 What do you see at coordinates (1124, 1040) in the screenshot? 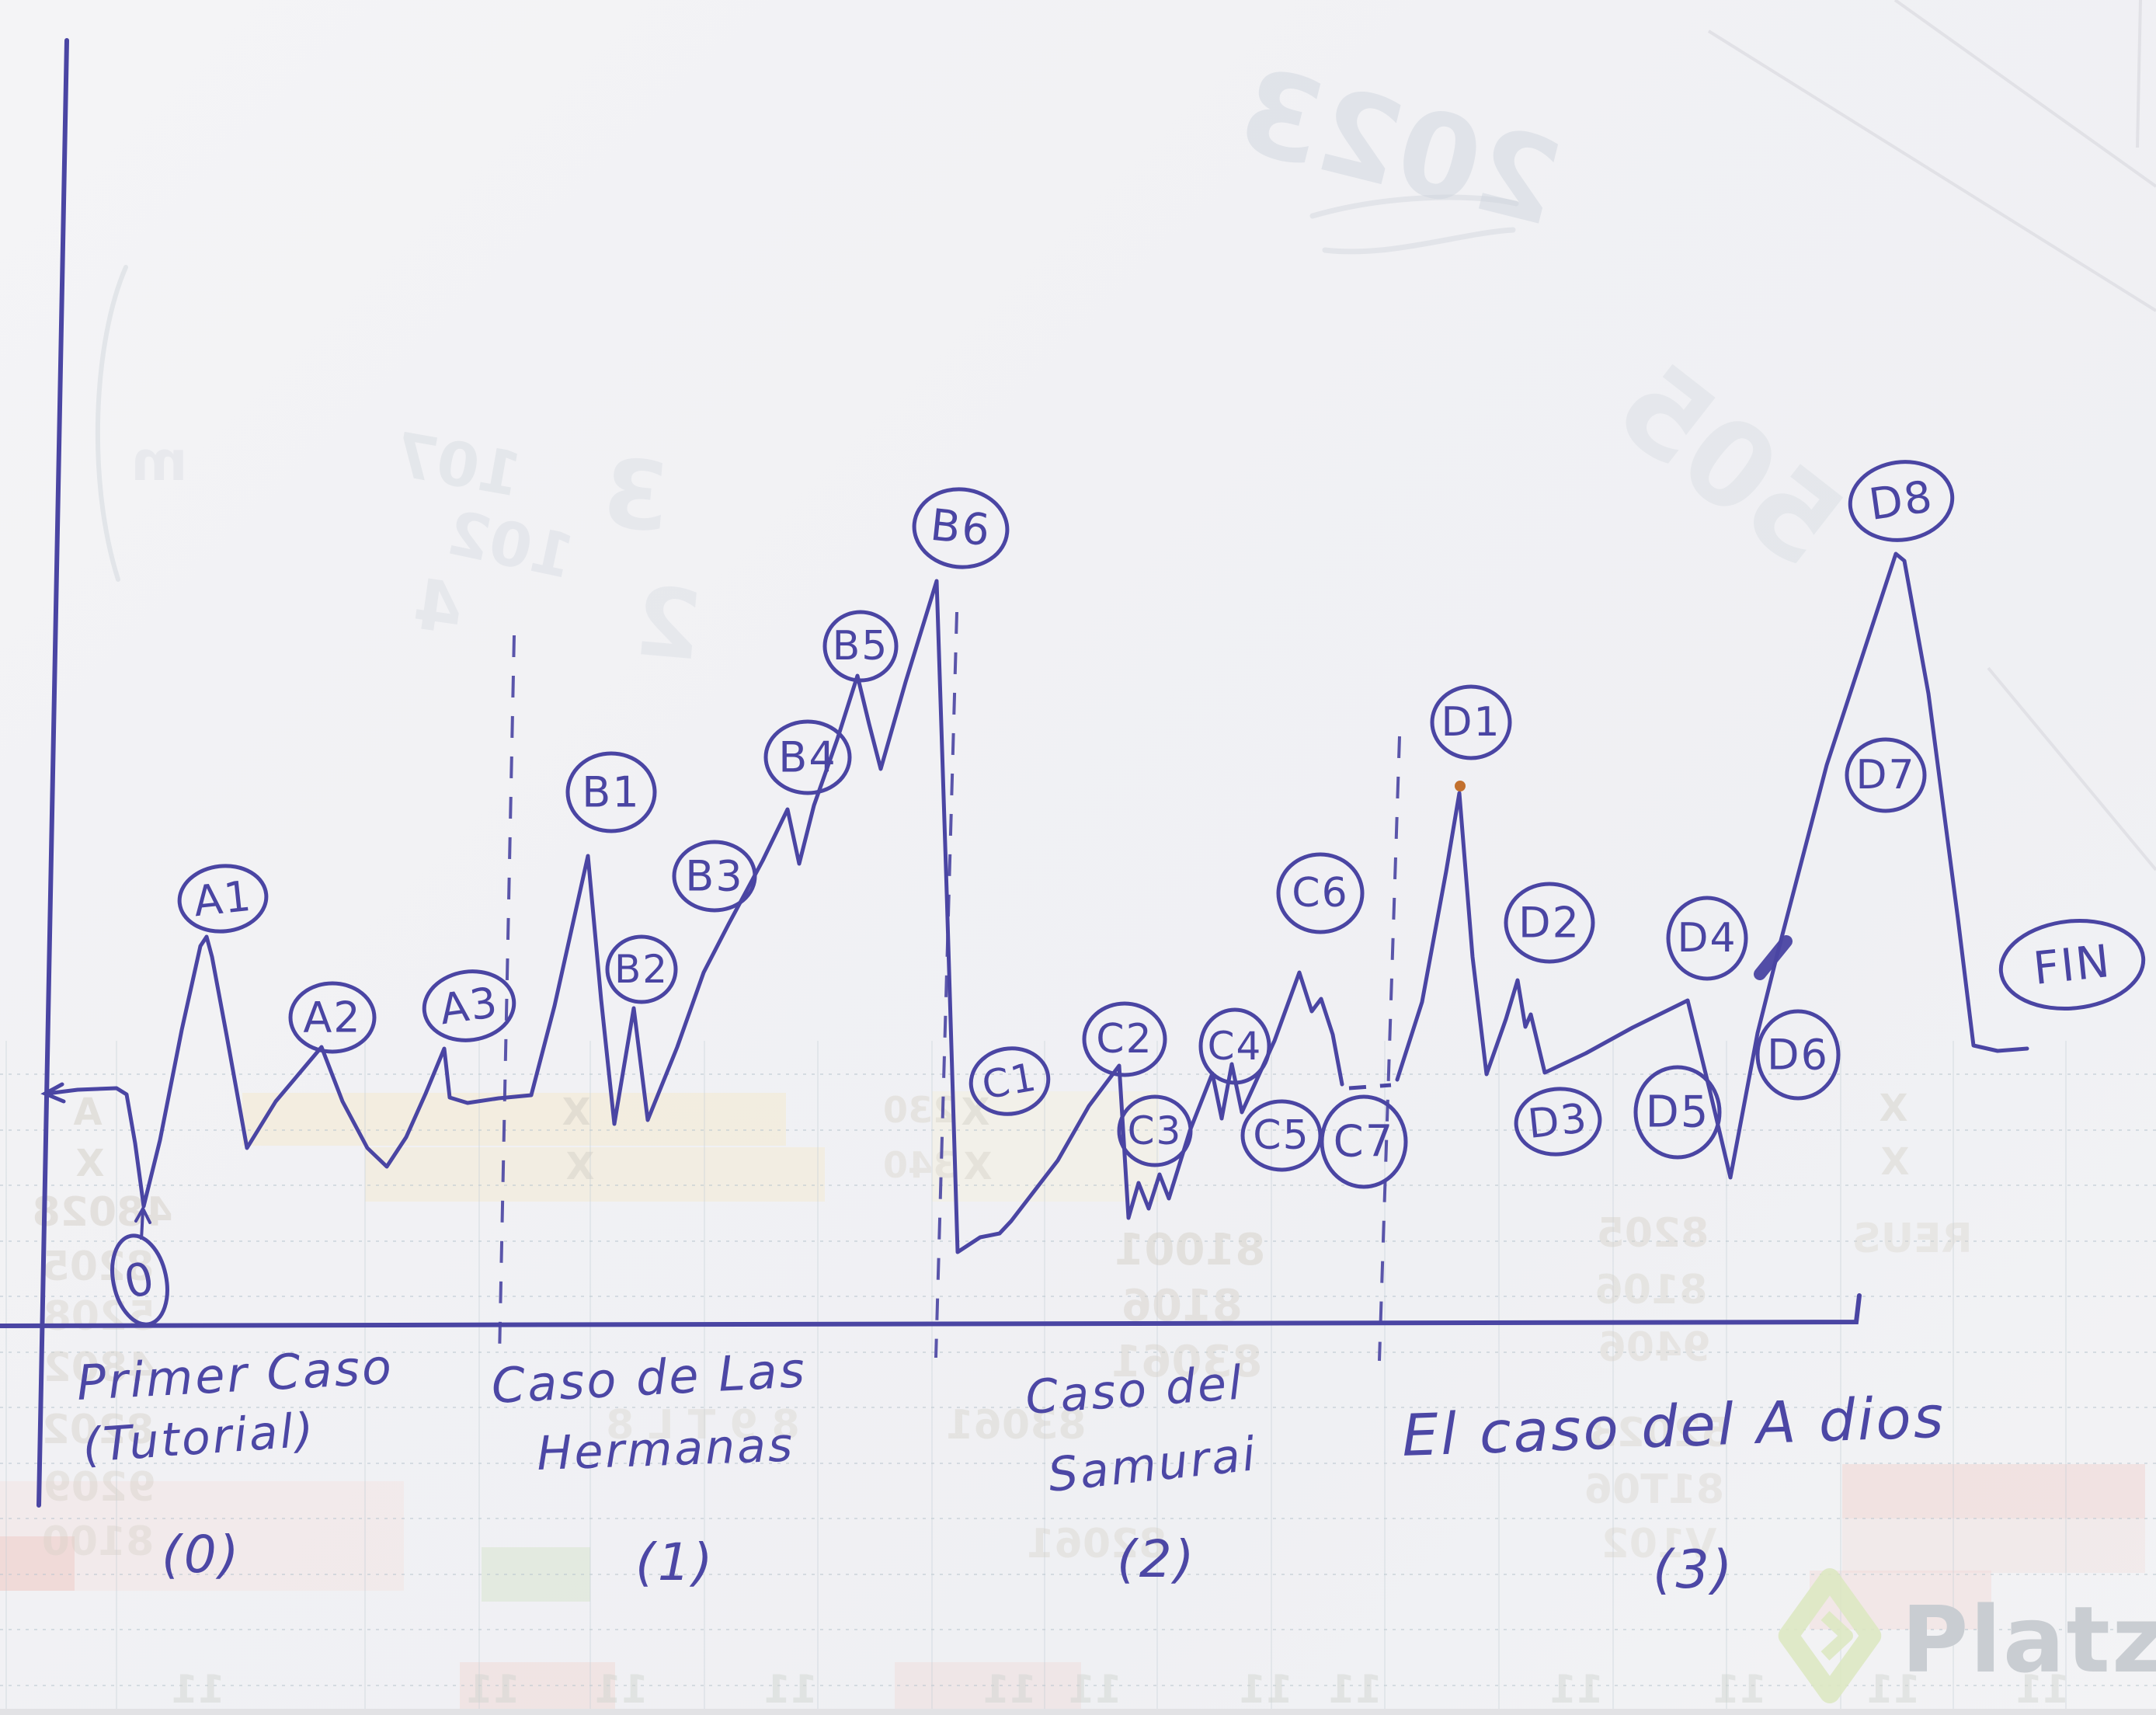
I see `beat-text-C2: C2` at bounding box center [1124, 1040].